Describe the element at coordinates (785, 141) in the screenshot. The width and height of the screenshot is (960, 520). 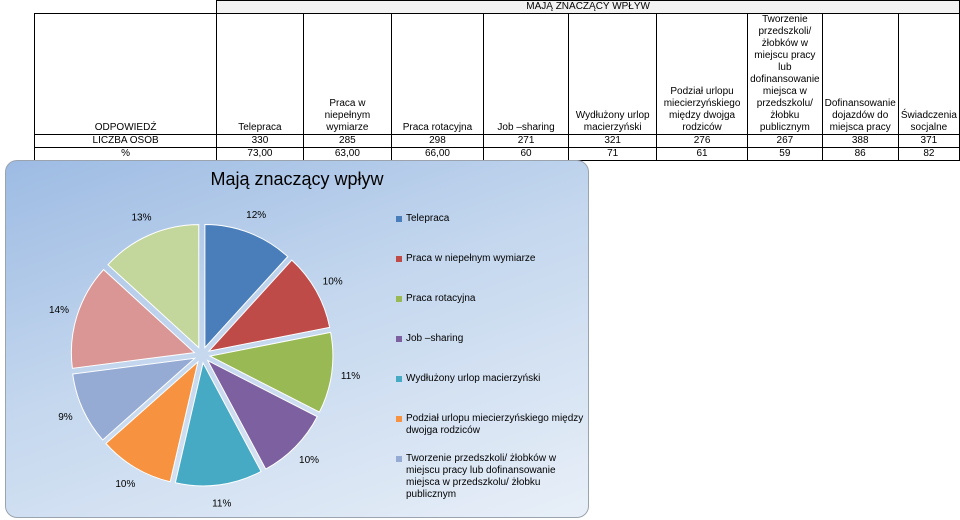
I see `table-cell: 267` at that location.